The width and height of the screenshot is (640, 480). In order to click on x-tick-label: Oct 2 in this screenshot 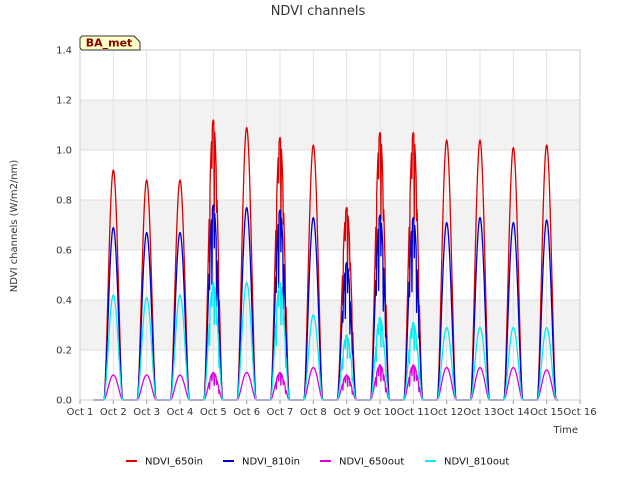, I will do `click(113, 412)`.